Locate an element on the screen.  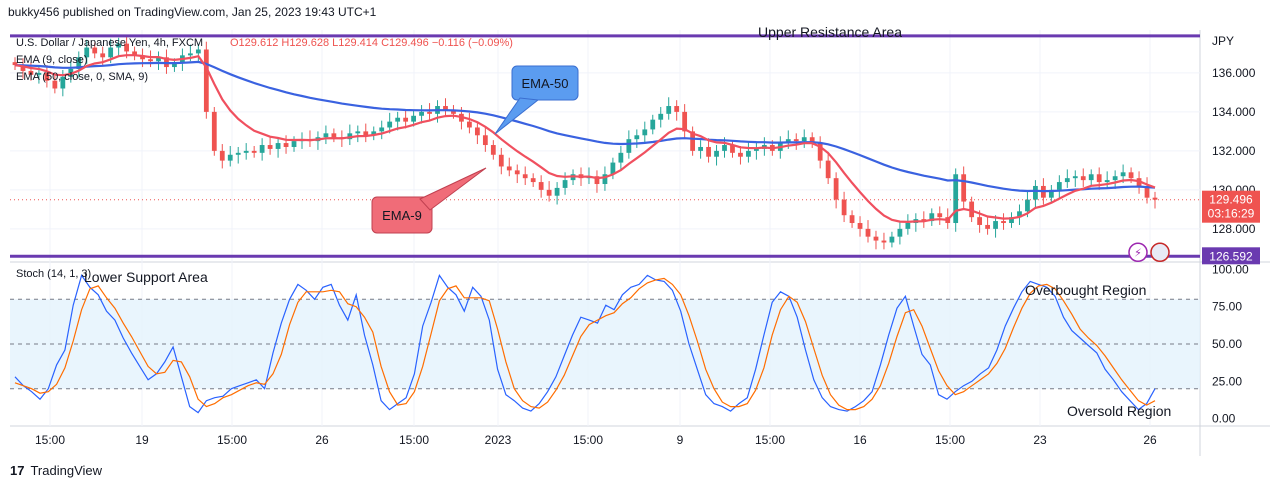
x-tick-label: 16 is located at coordinates (860, 440).